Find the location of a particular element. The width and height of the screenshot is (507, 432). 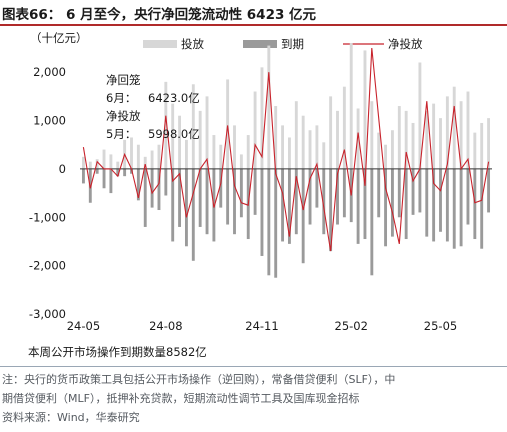

y-tick-label: -3,000 is located at coordinates (47, 314).